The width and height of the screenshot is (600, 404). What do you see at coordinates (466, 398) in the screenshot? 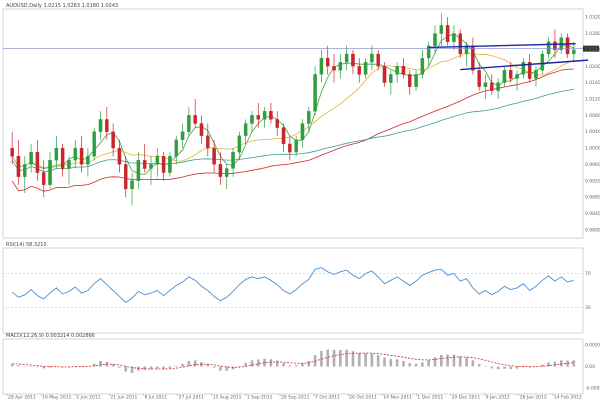
I see `x-tick-label: 20 Dec 2011` at bounding box center [466, 398].